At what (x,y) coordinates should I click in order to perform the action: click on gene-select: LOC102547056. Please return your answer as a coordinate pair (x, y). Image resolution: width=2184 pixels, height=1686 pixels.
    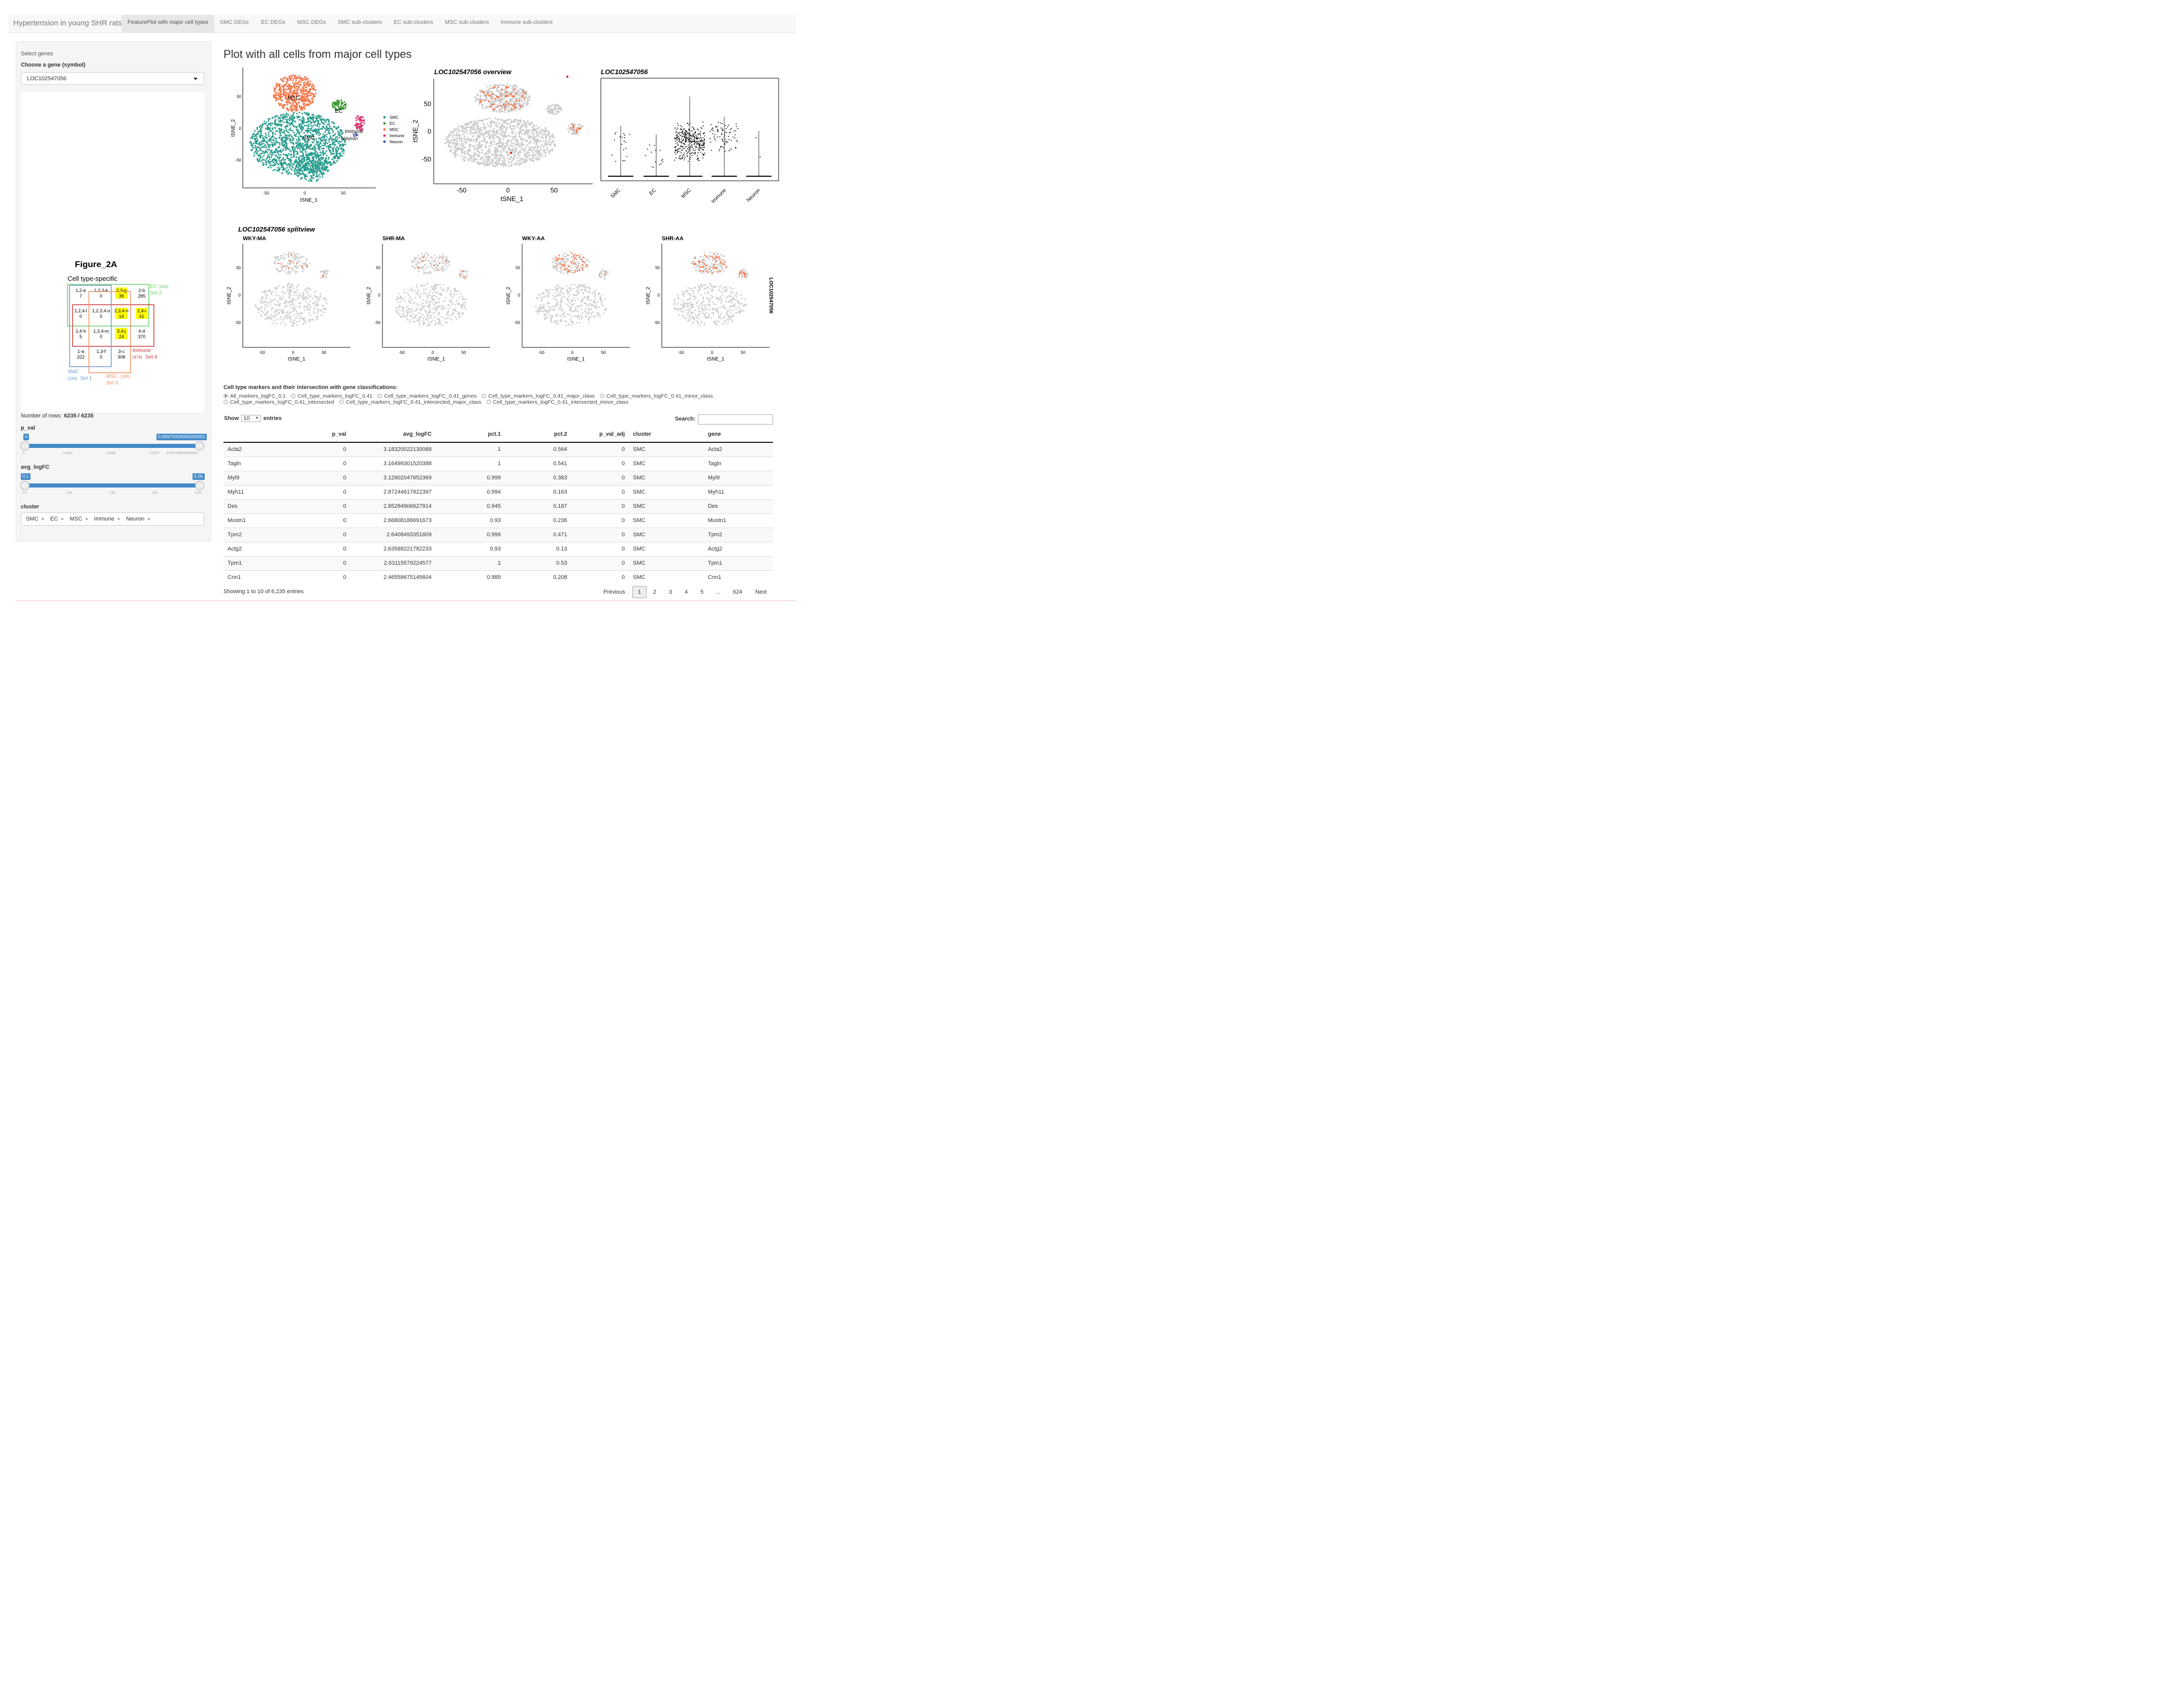
    Looking at the image, I should click on (113, 78).